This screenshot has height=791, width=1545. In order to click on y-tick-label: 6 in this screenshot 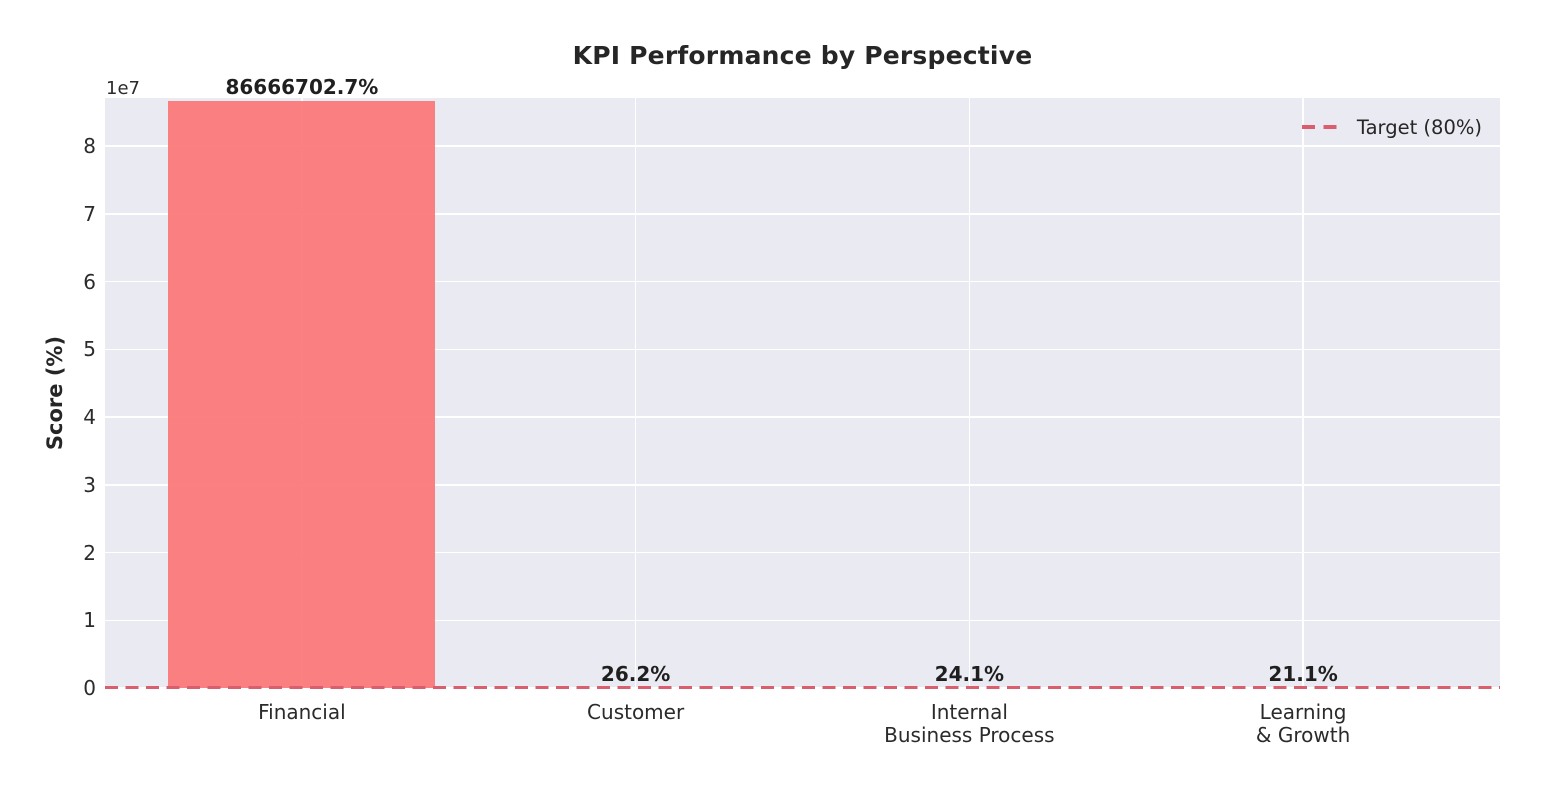, I will do `click(89, 281)`.